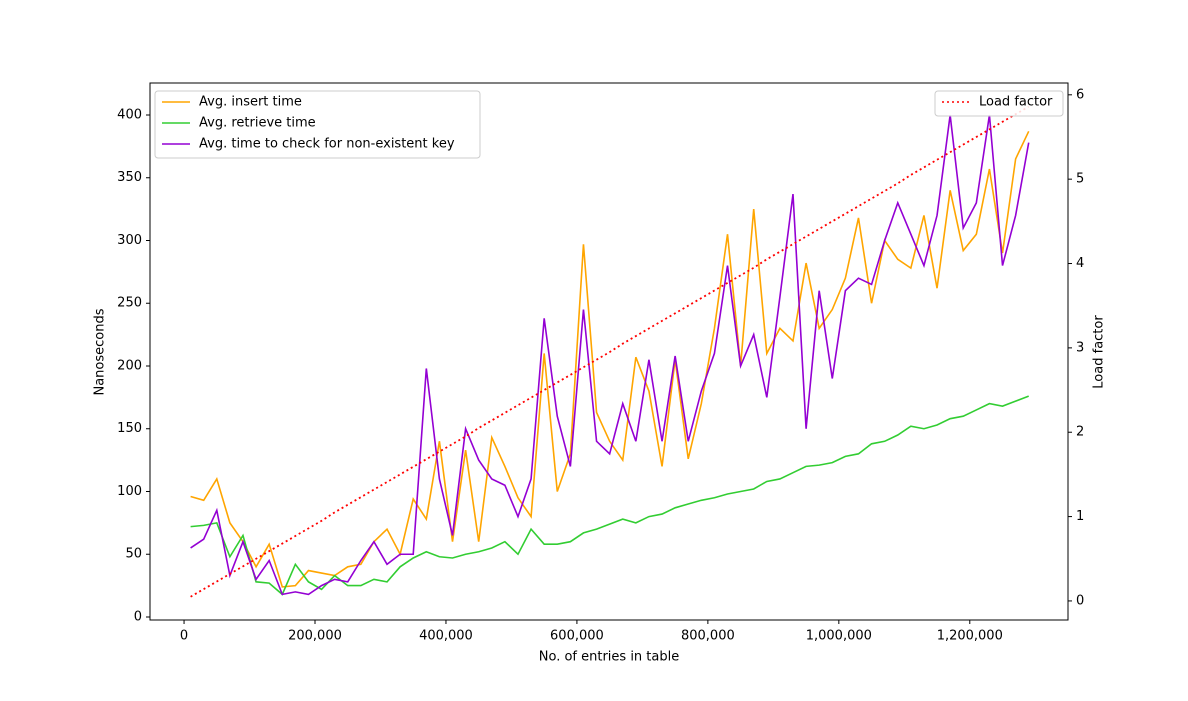 Image resolution: width=1188 pixels, height=701 pixels. I want to click on y2-axis-label: Load factor, so click(1099, 352).